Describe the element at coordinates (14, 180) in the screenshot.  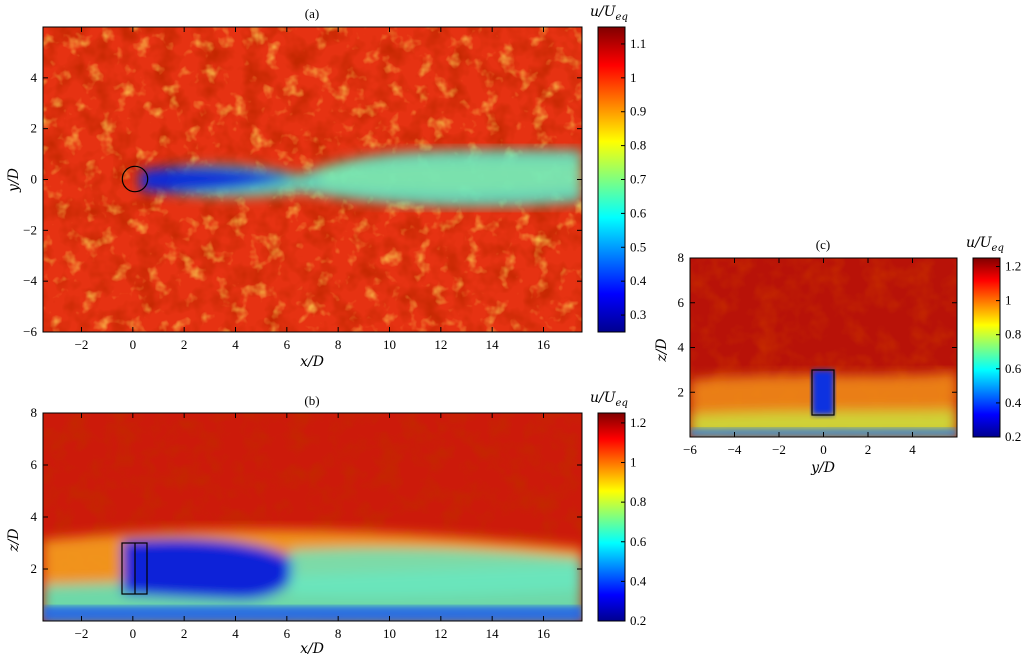
I see `ylabel-a: y/D` at that location.